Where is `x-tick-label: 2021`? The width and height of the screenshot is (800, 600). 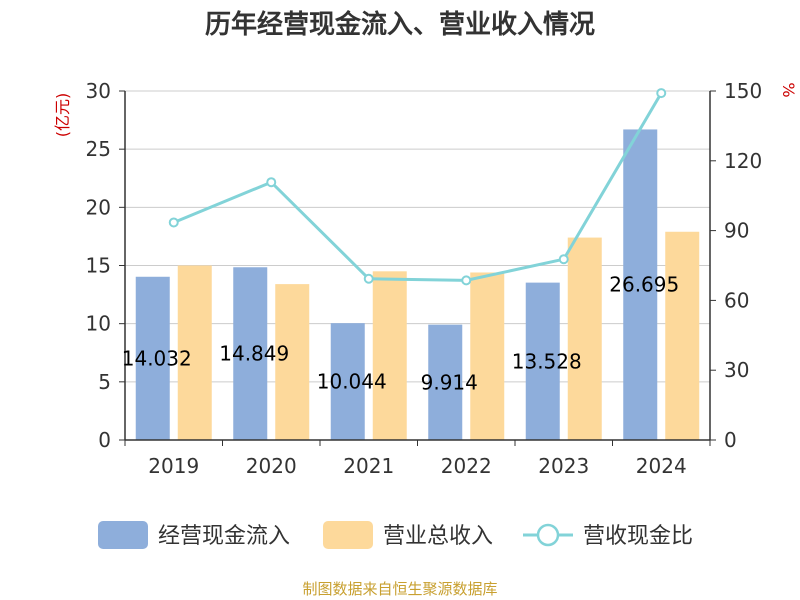 x-tick-label: 2021 is located at coordinates (368, 466).